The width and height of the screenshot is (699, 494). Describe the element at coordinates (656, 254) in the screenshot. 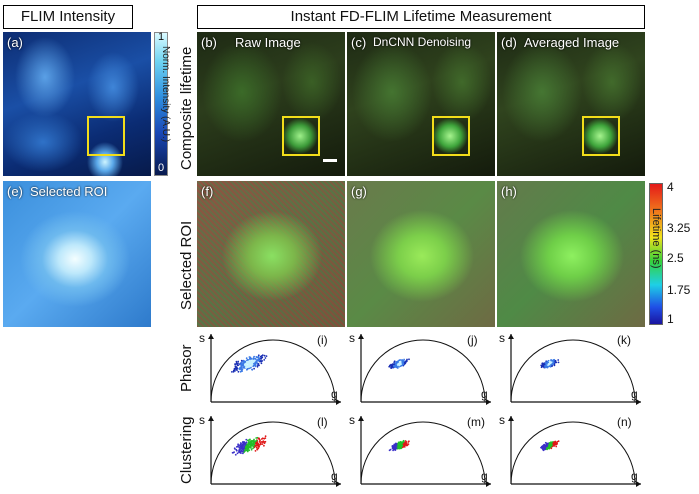

I see `lifetime-colorbar` at that location.